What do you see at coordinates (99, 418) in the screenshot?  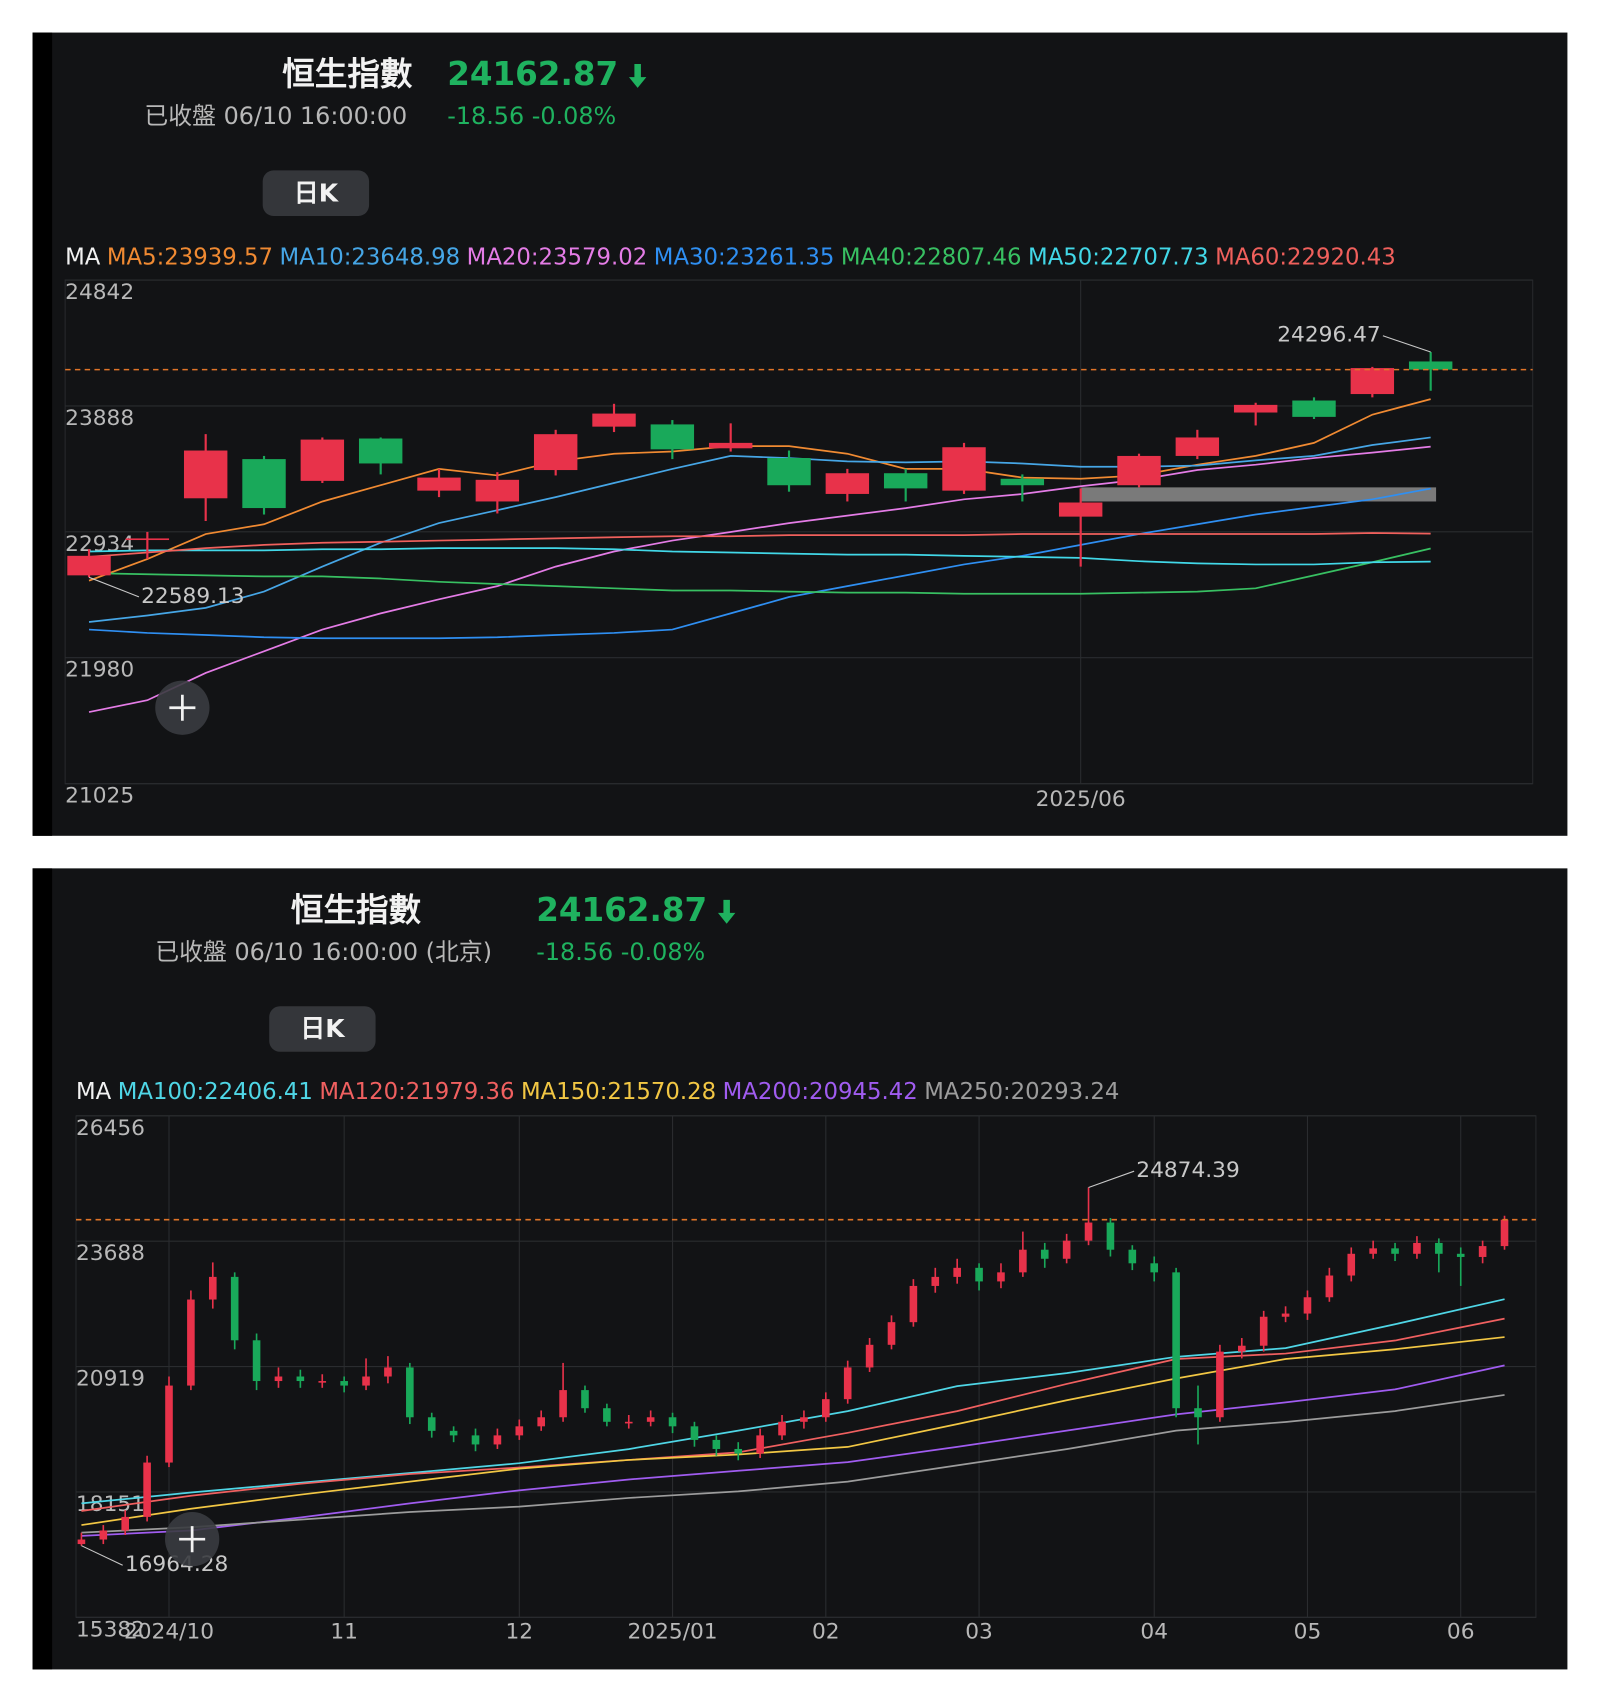 I see `y-tick-label: 23888` at bounding box center [99, 418].